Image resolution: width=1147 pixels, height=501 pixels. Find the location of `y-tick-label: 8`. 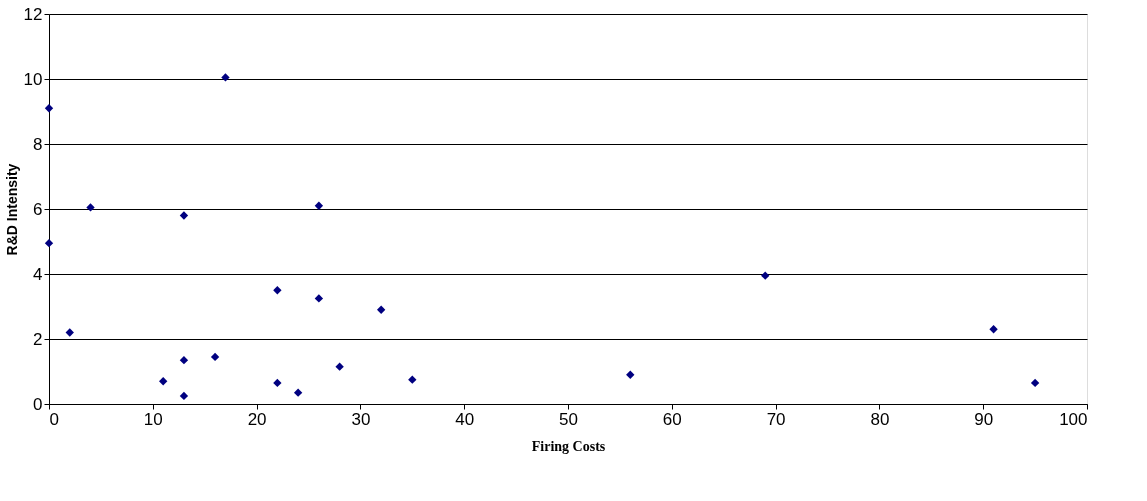

y-tick-label: 8 is located at coordinates (38, 144).